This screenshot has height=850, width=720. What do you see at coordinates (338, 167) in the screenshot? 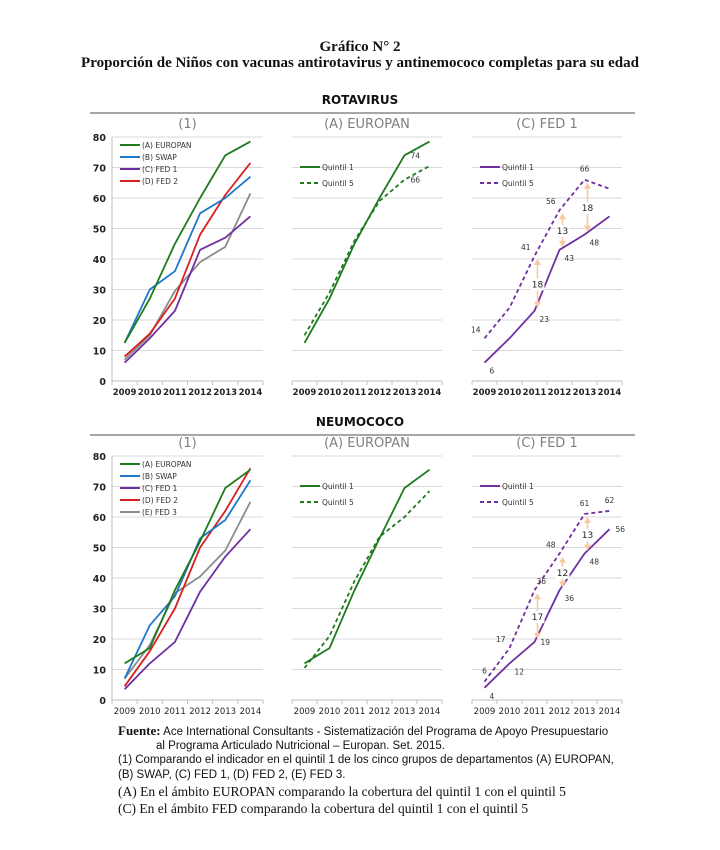
I see `legend-label: Quintil 1` at bounding box center [338, 167].